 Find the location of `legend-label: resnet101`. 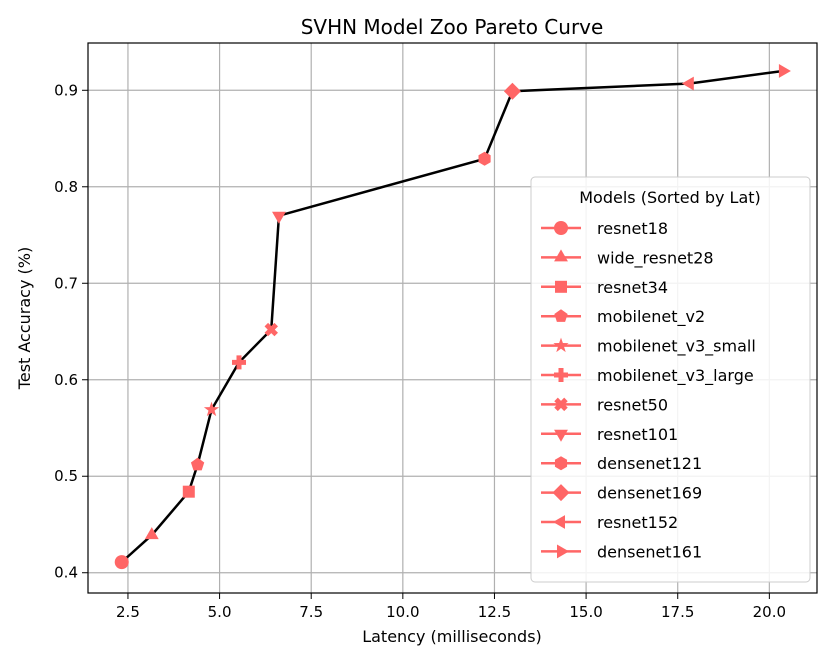

legend-label: resnet101 is located at coordinates (637, 434).